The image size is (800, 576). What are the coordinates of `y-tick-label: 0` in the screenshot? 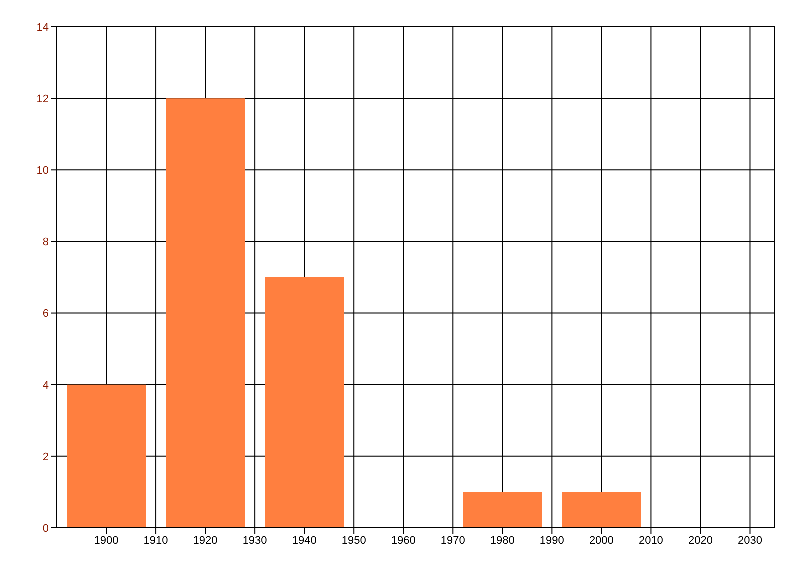 It's located at (45, 528).